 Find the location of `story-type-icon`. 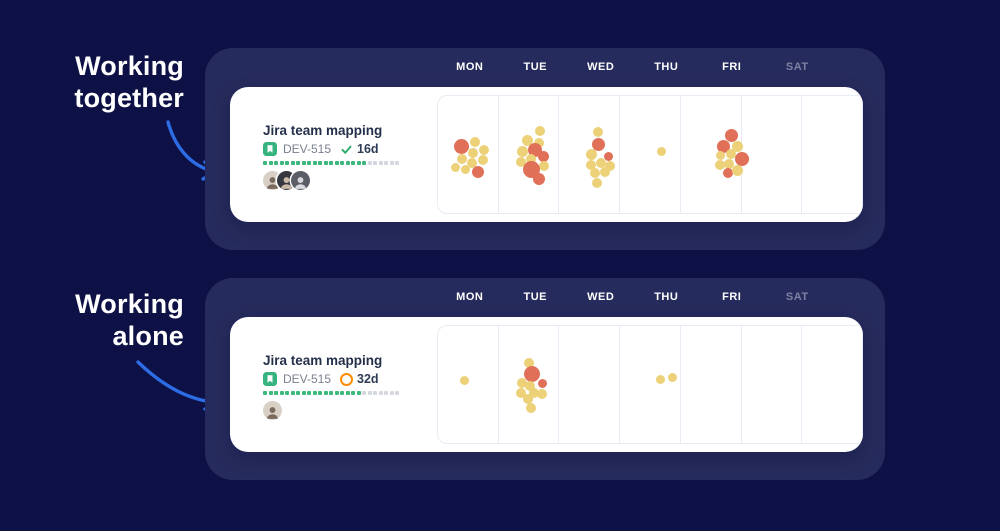

story-type-icon is located at coordinates (270, 149).